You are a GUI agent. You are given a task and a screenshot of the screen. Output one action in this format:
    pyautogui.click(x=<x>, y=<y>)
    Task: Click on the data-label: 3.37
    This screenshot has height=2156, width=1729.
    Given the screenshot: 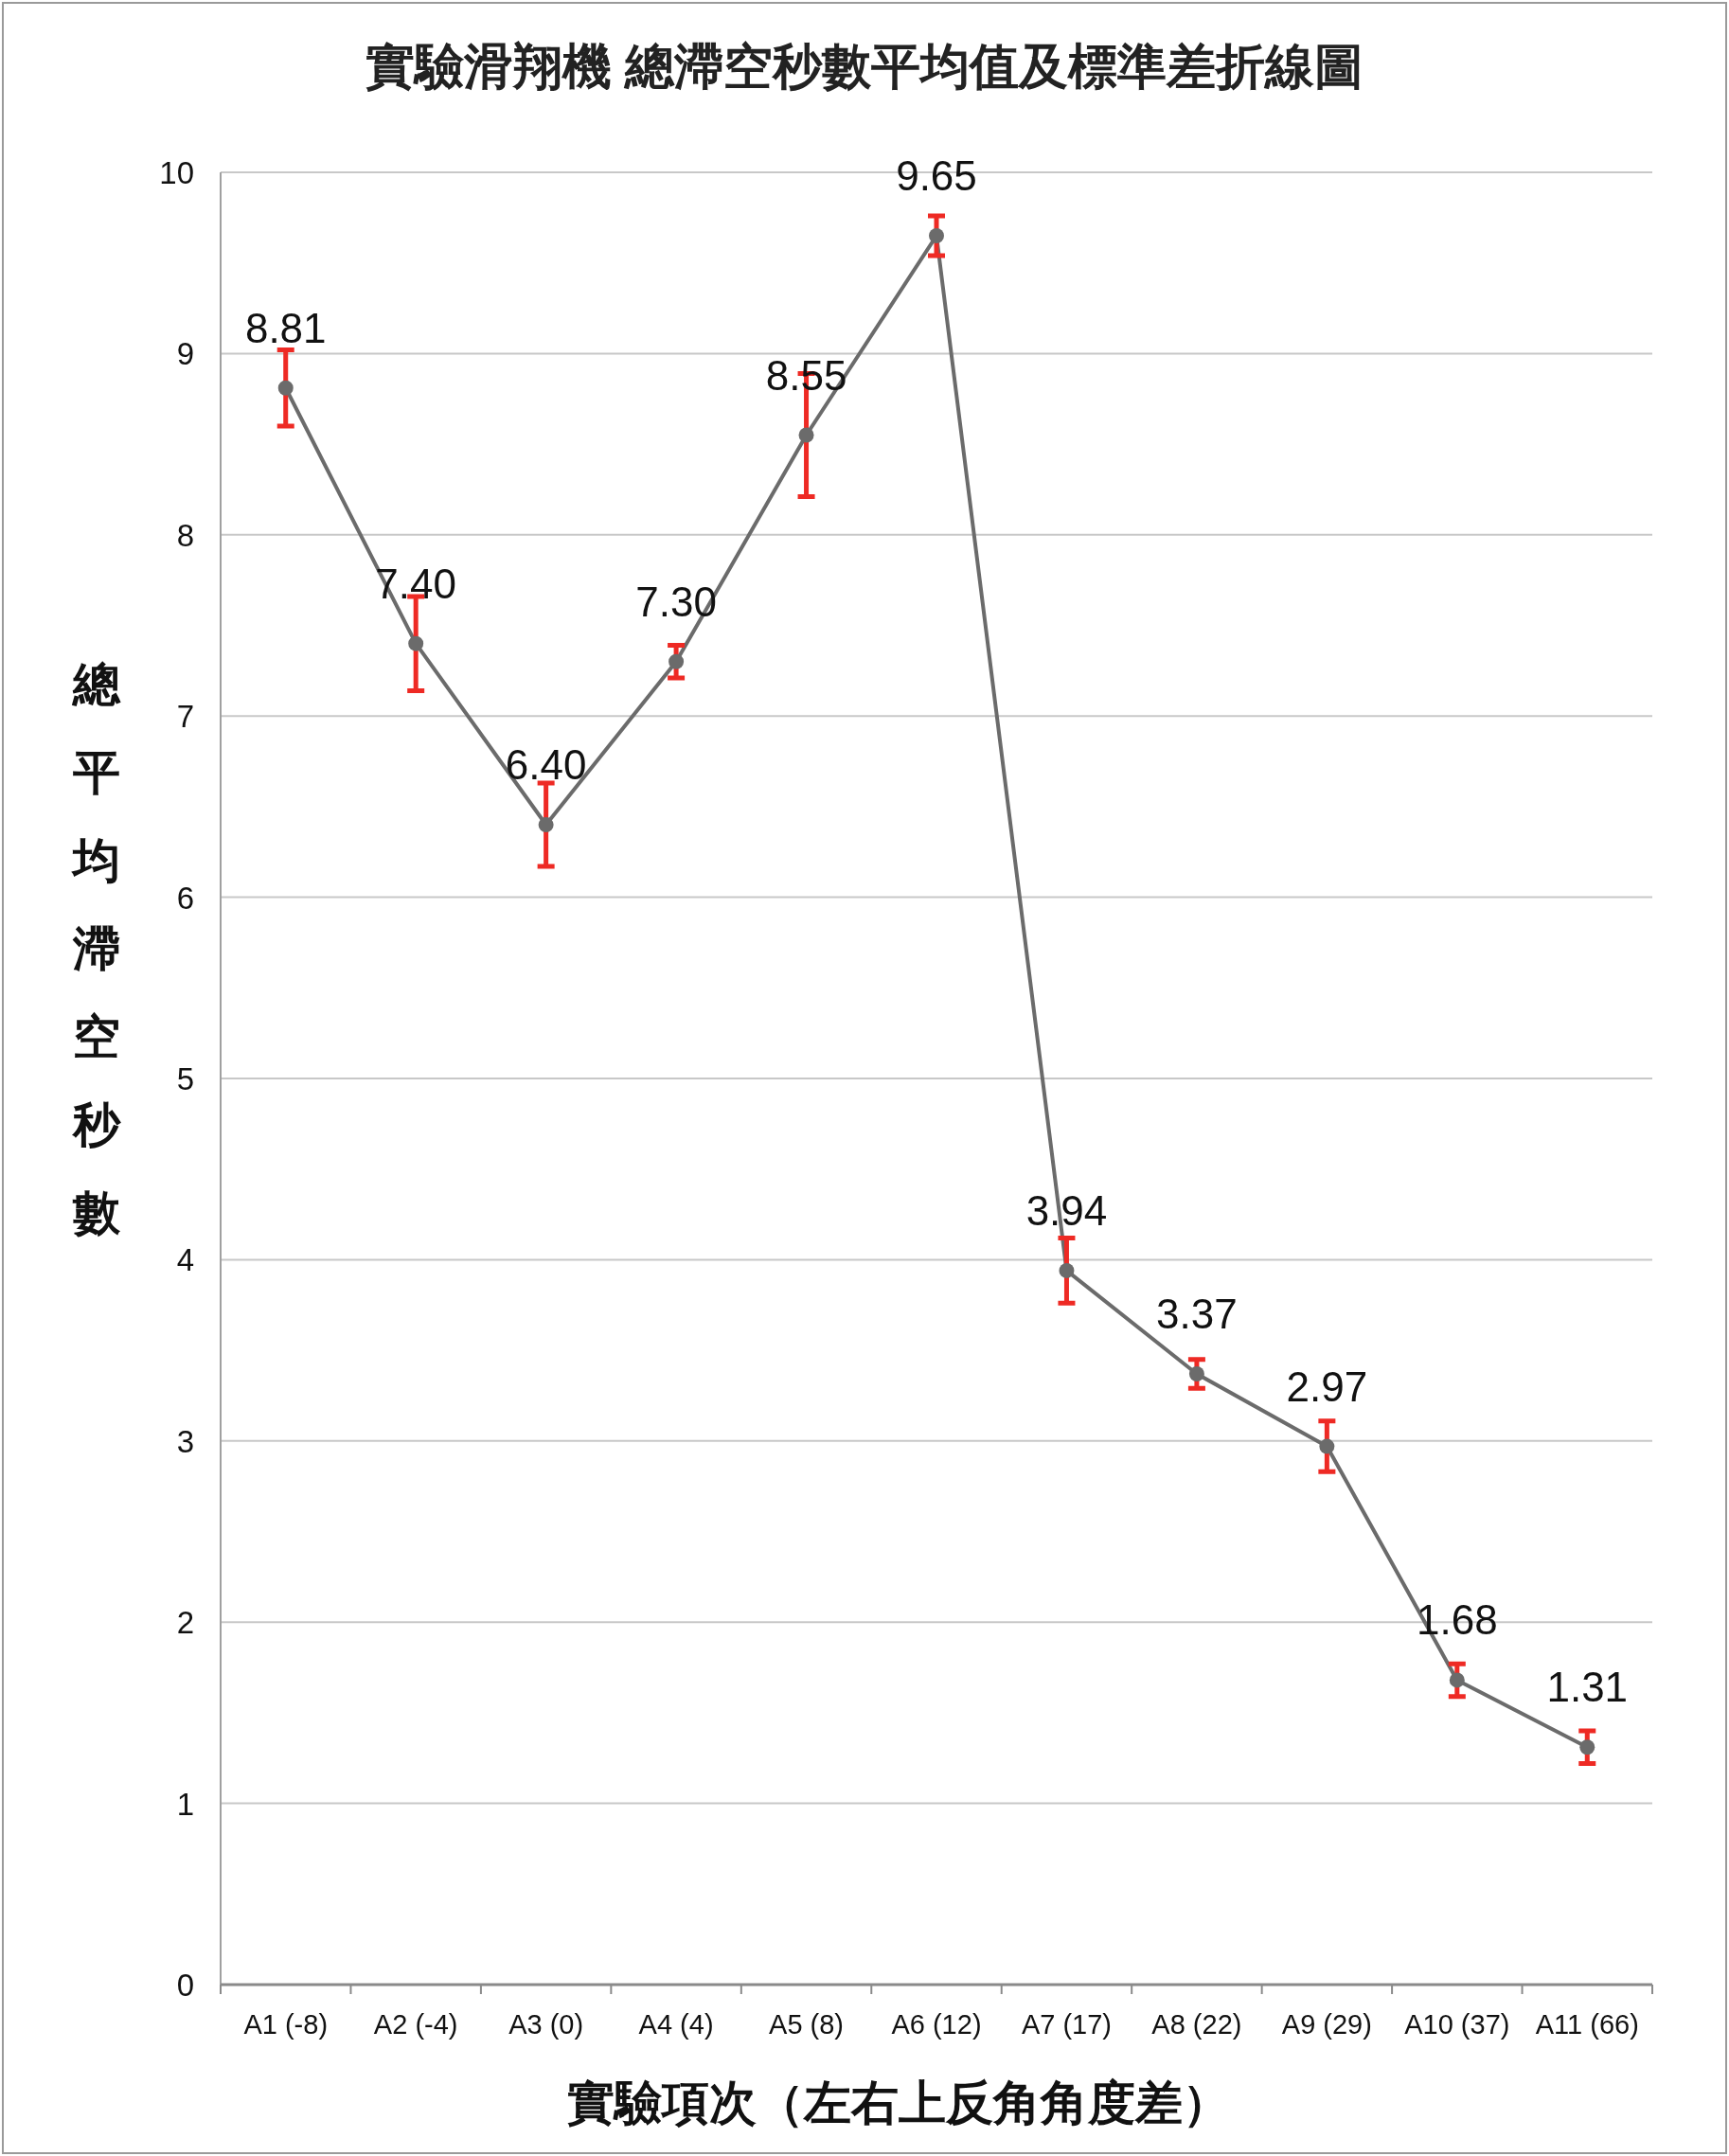 What is the action you would take?
    pyautogui.click(x=1197, y=1313)
    